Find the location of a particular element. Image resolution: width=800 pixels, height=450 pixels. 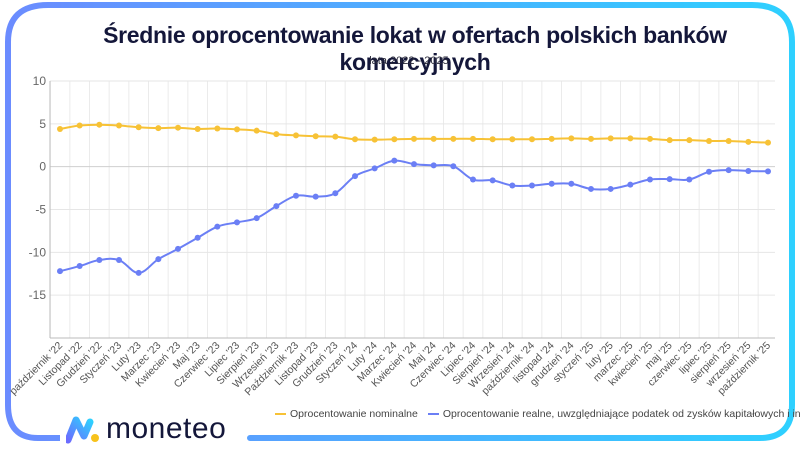

y-tick-label: -10 is located at coordinates (38, 252).